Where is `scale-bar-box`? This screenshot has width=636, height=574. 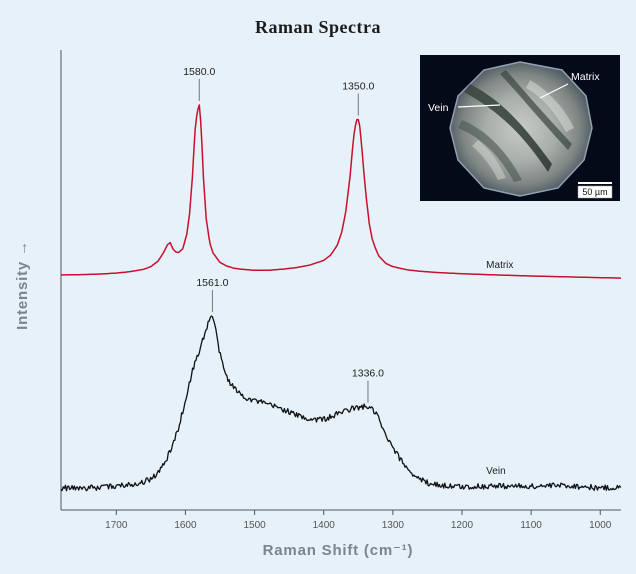
scale-bar-box is located at coordinates (595, 192).